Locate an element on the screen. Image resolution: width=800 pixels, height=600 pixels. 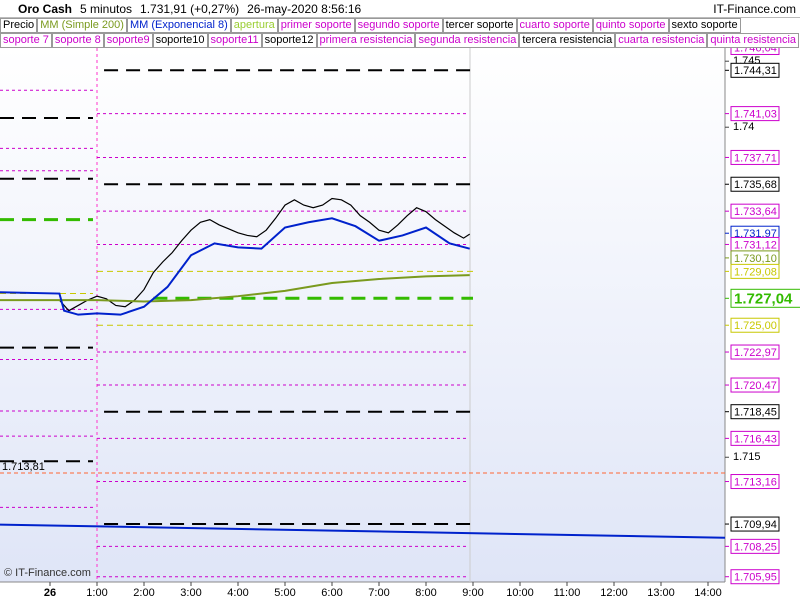
x-tick-label: 26 is located at coordinates (50, 593).